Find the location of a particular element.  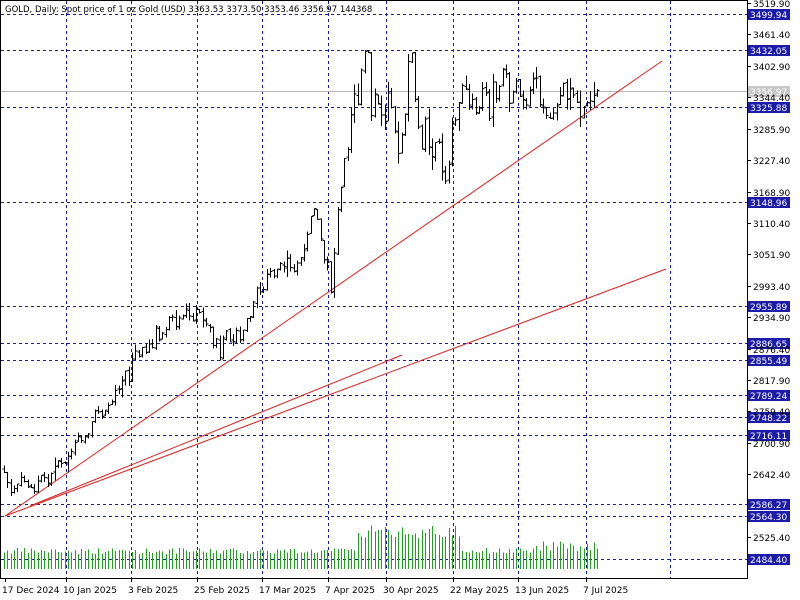

y-tick-label: 3285.90 is located at coordinates (771, 131).